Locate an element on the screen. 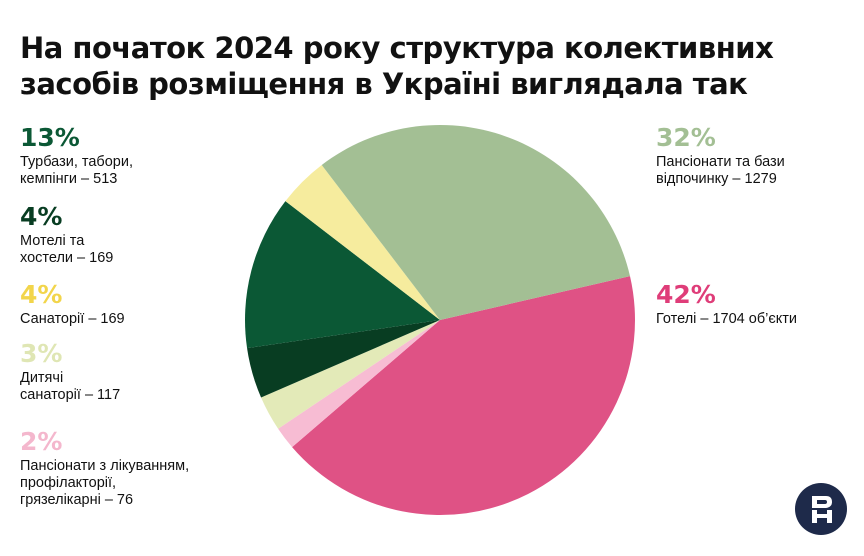 The height and width of the screenshot is (556, 864). legend-motels: 4% Мотелі та хостели – 169 is located at coordinates (140, 235).